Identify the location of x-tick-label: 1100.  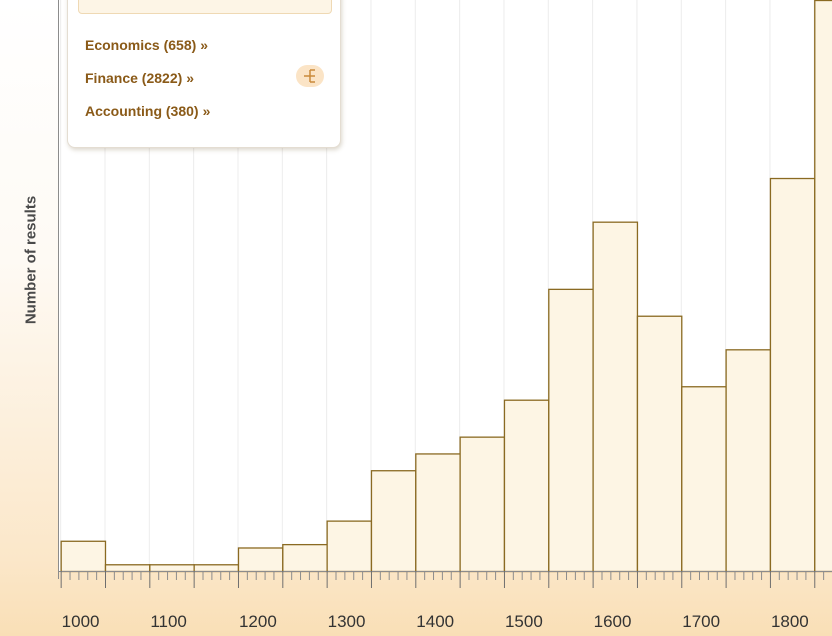
(168, 621).